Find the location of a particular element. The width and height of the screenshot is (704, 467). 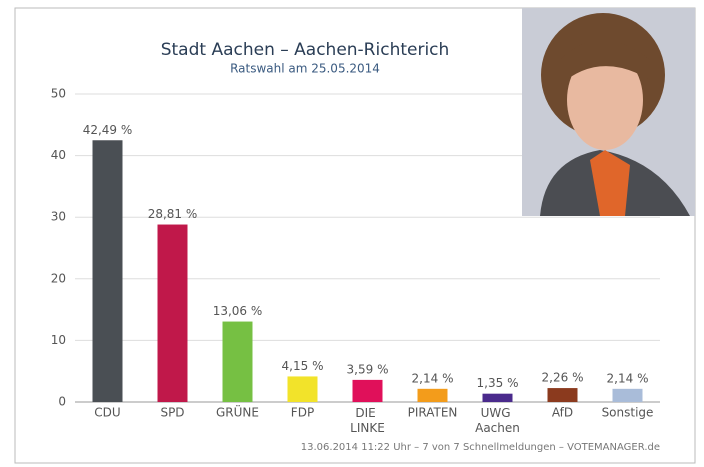

y-tick-label: 40 is located at coordinates (58, 155).